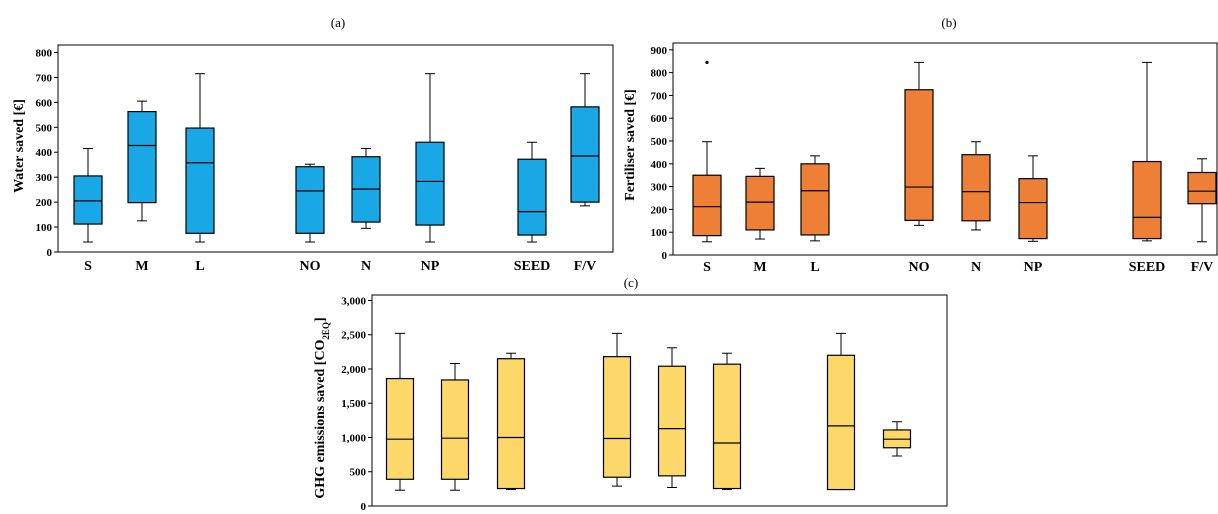  What do you see at coordinates (948, 22) in the screenshot?
I see `panel-label: (b)` at bounding box center [948, 22].